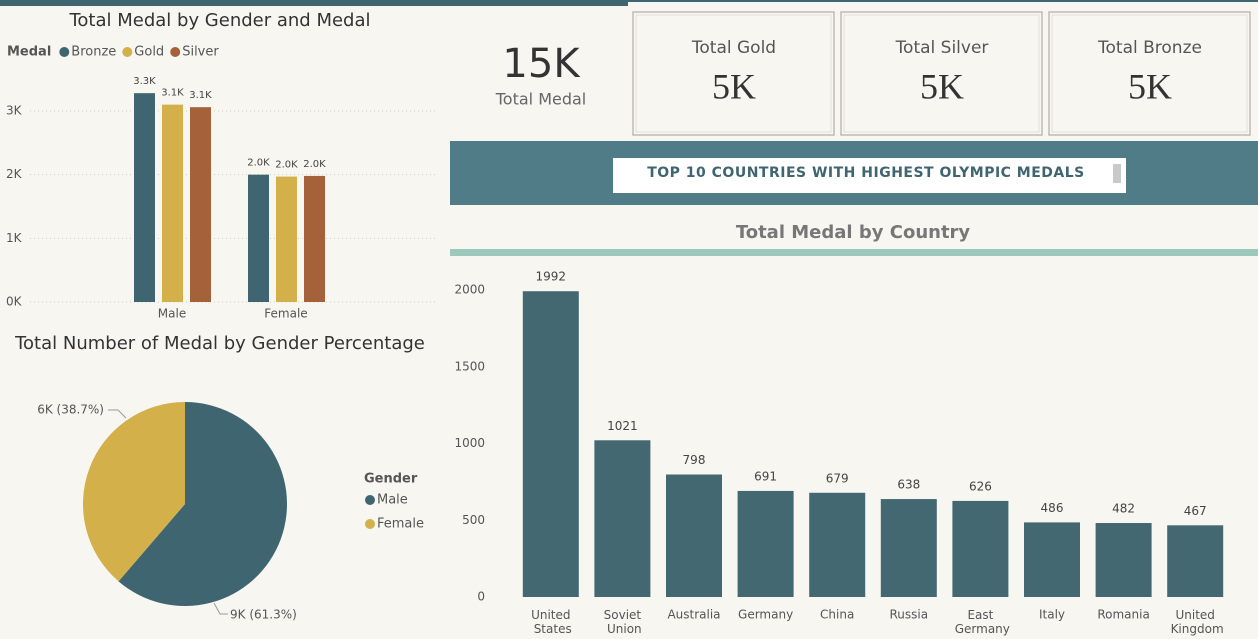  Describe the element at coordinates (1117, 173) in the screenshot. I see `banner-scrollbar` at that location.